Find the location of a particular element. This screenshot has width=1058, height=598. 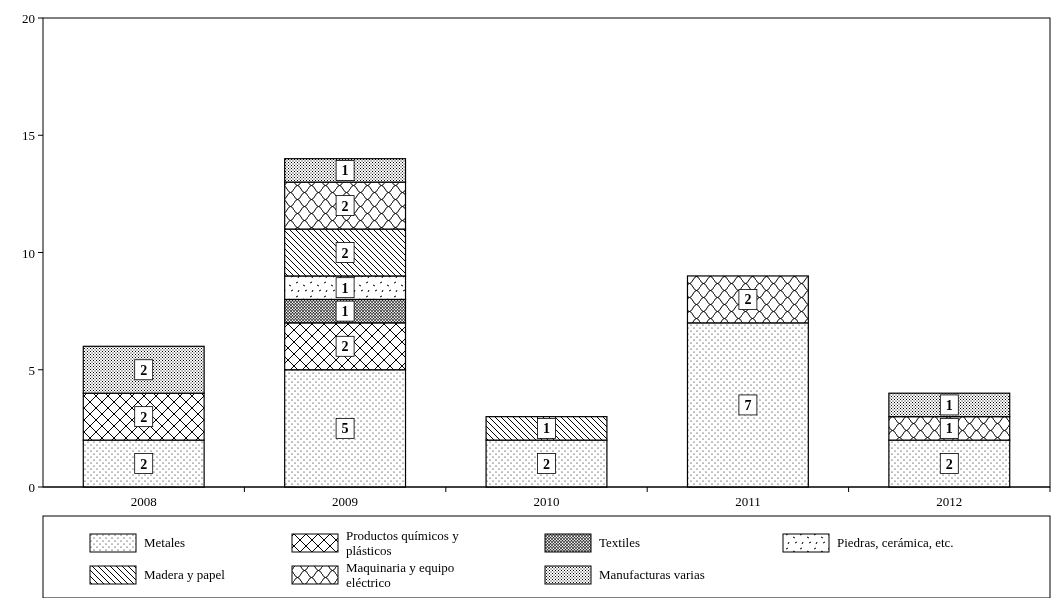

legend-label: Manufacturas varias is located at coordinates (652, 574).